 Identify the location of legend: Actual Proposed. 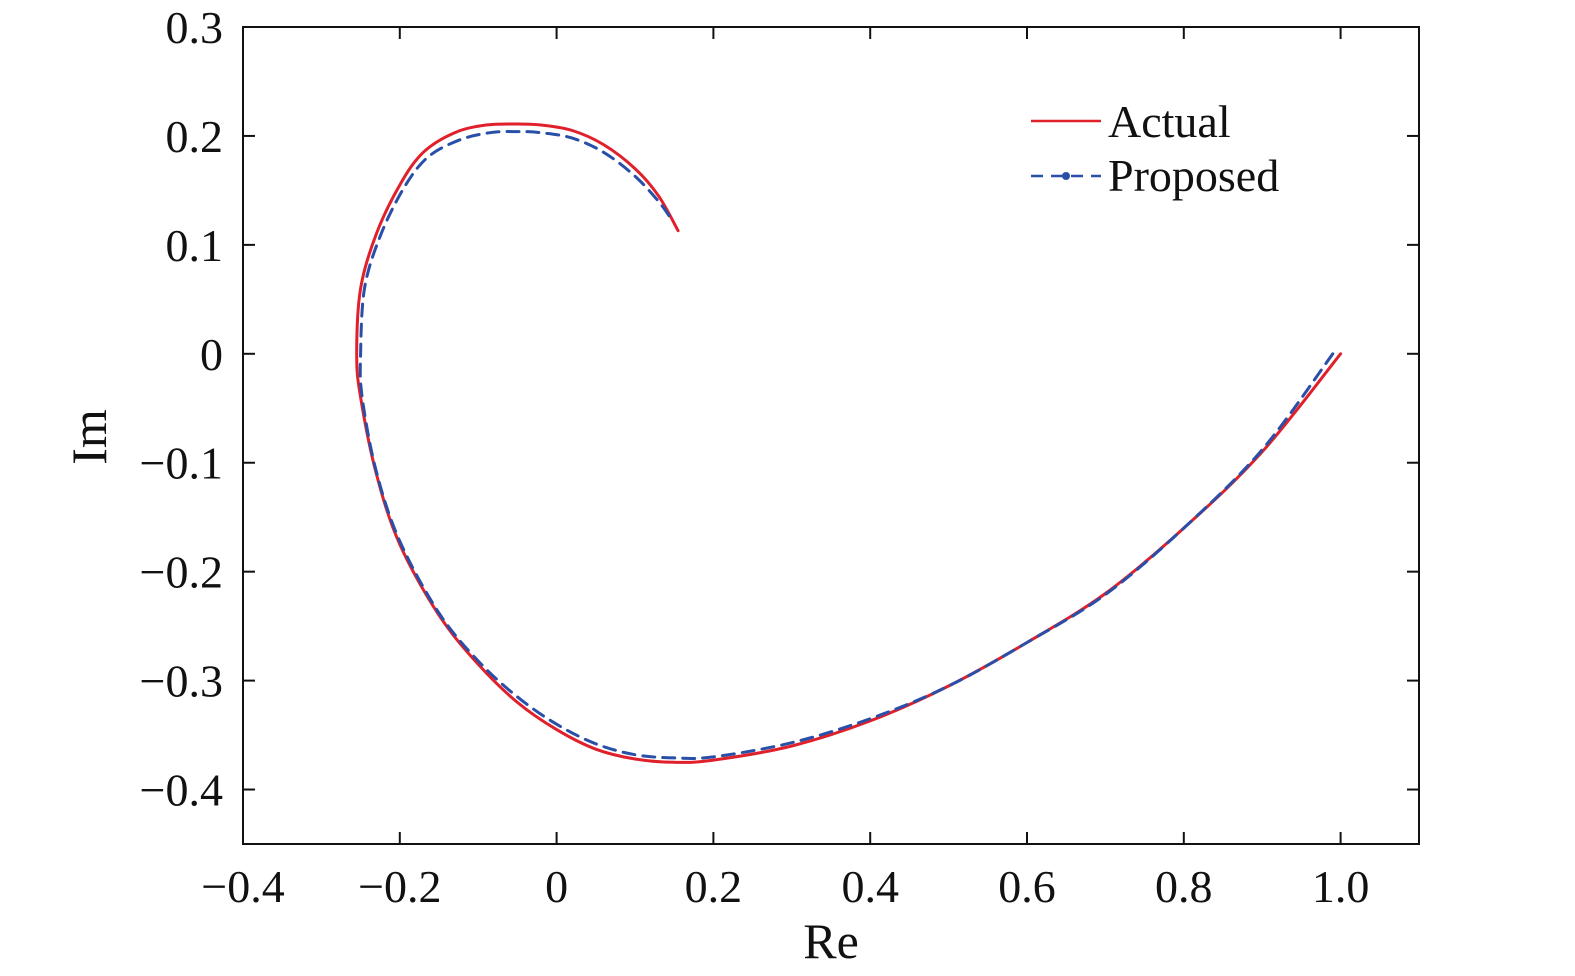
(1155, 148).